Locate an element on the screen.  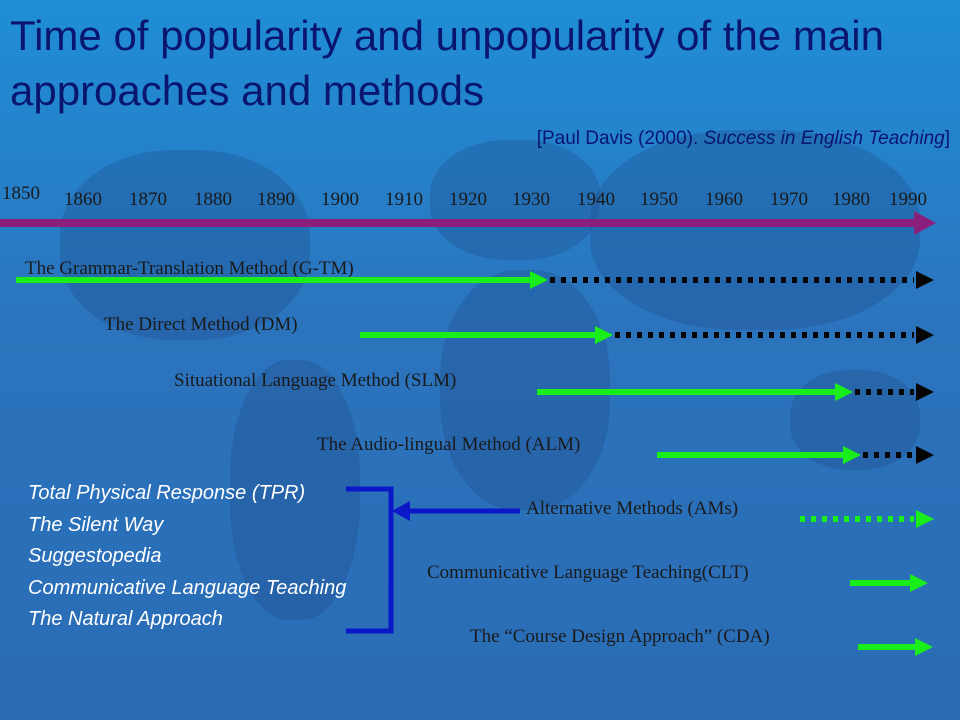
method-label-clt: Communicative Language Teaching(CLT) is located at coordinates (588, 572).